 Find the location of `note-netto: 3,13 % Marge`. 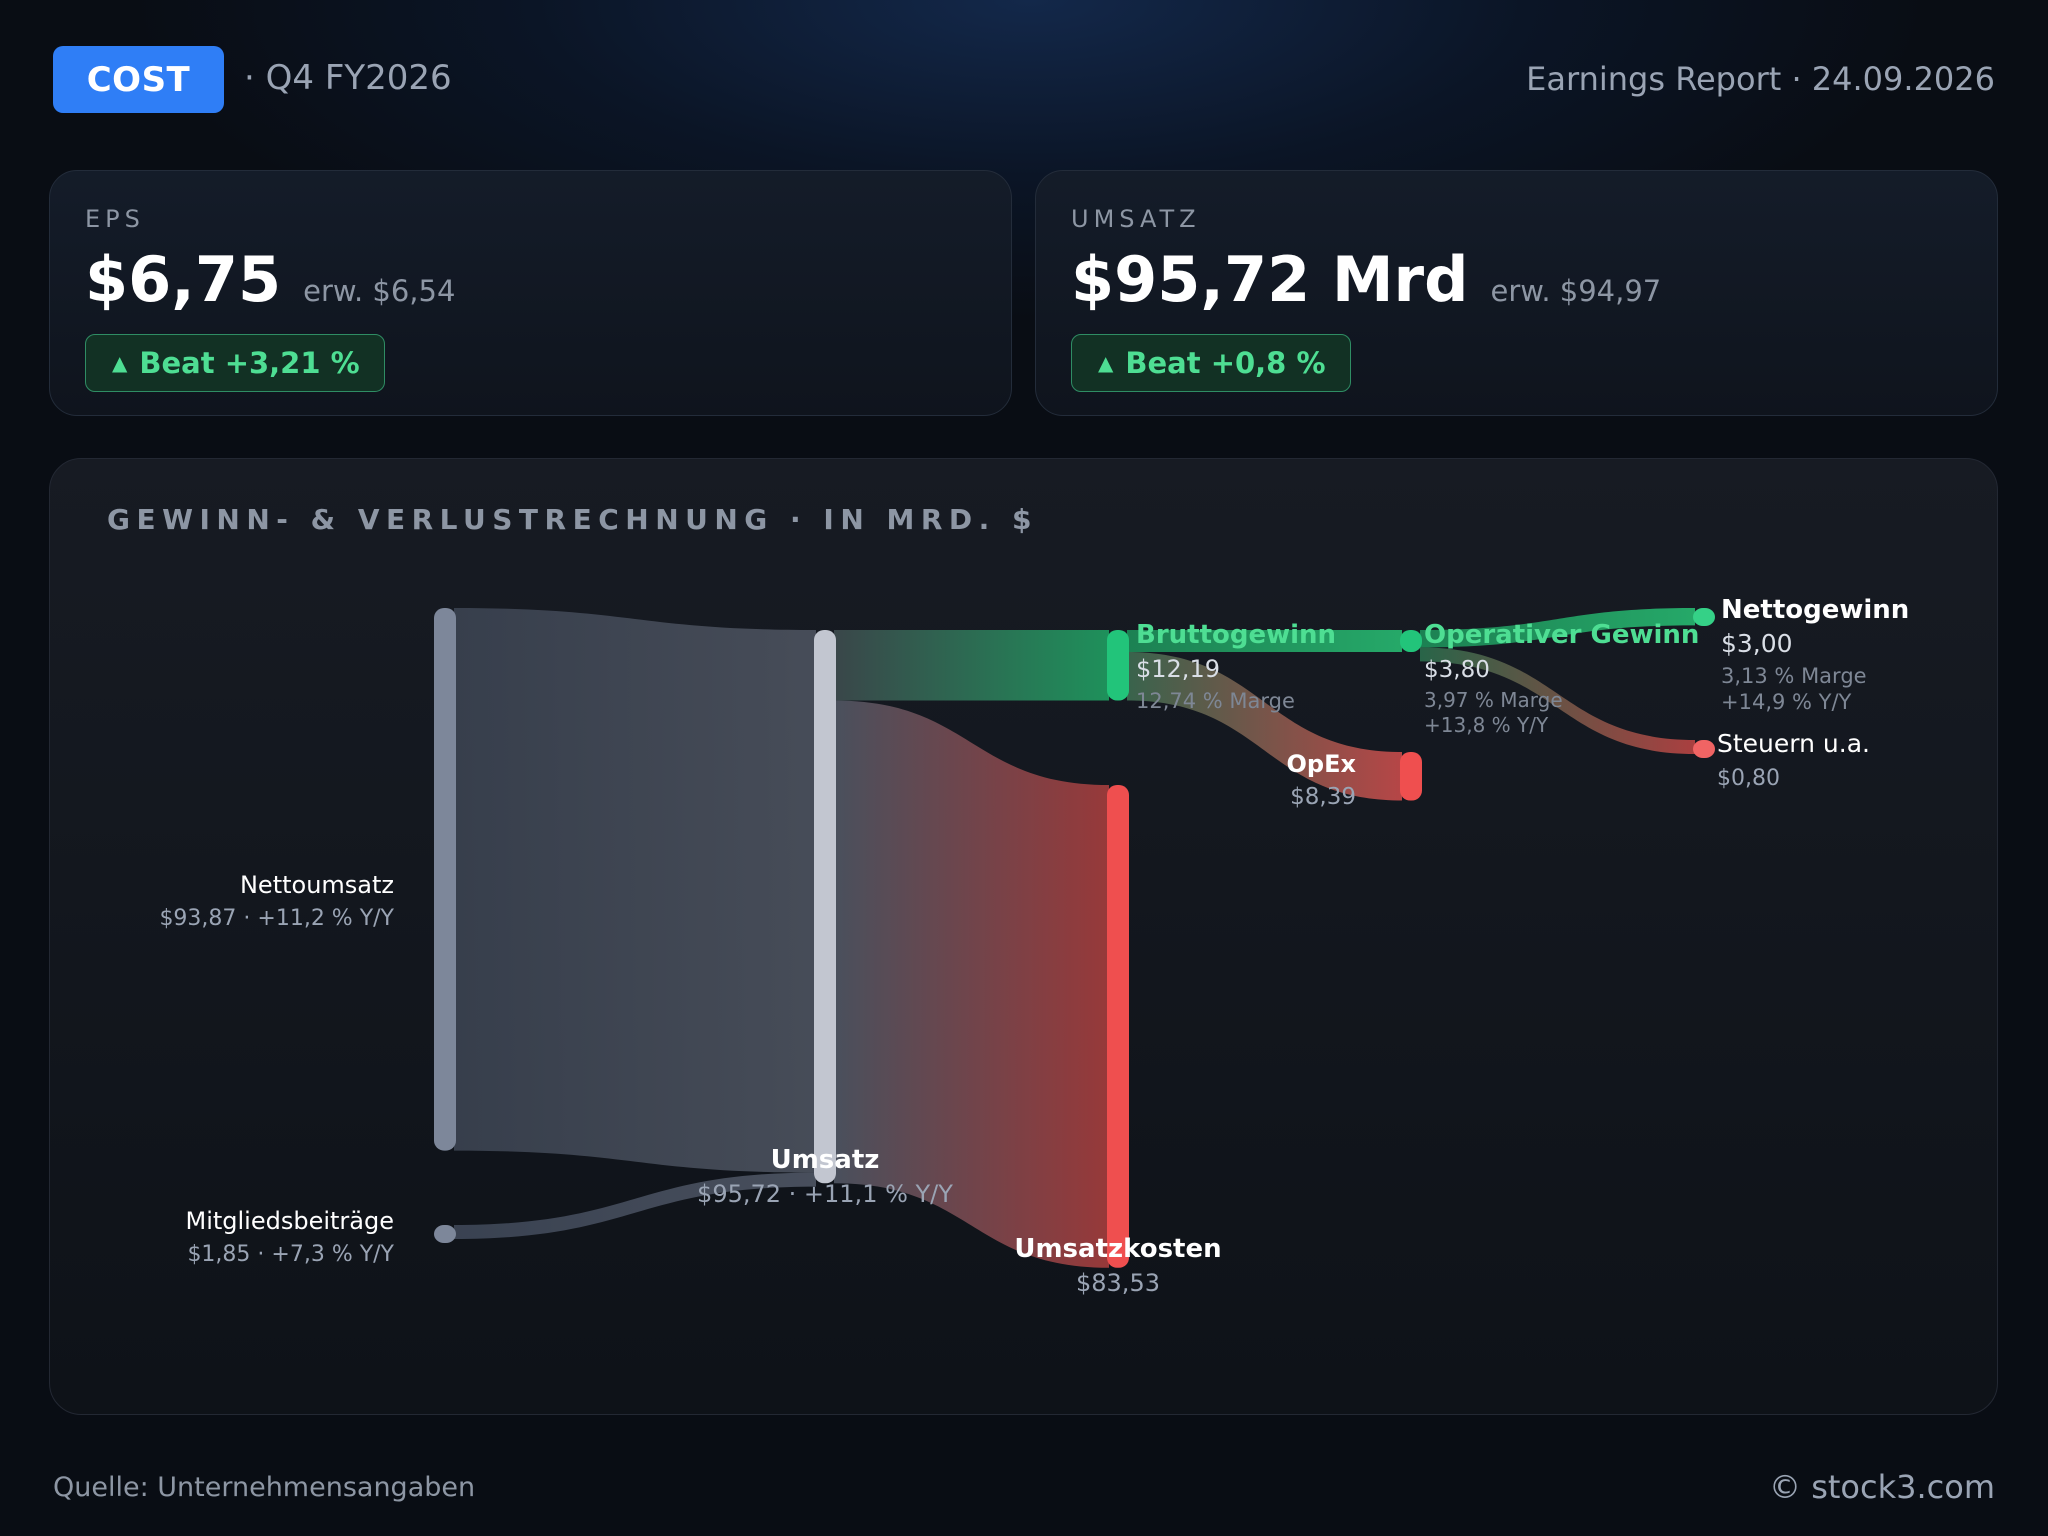

note-netto: 3,13 % Marge is located at coordinates (1794, 676).